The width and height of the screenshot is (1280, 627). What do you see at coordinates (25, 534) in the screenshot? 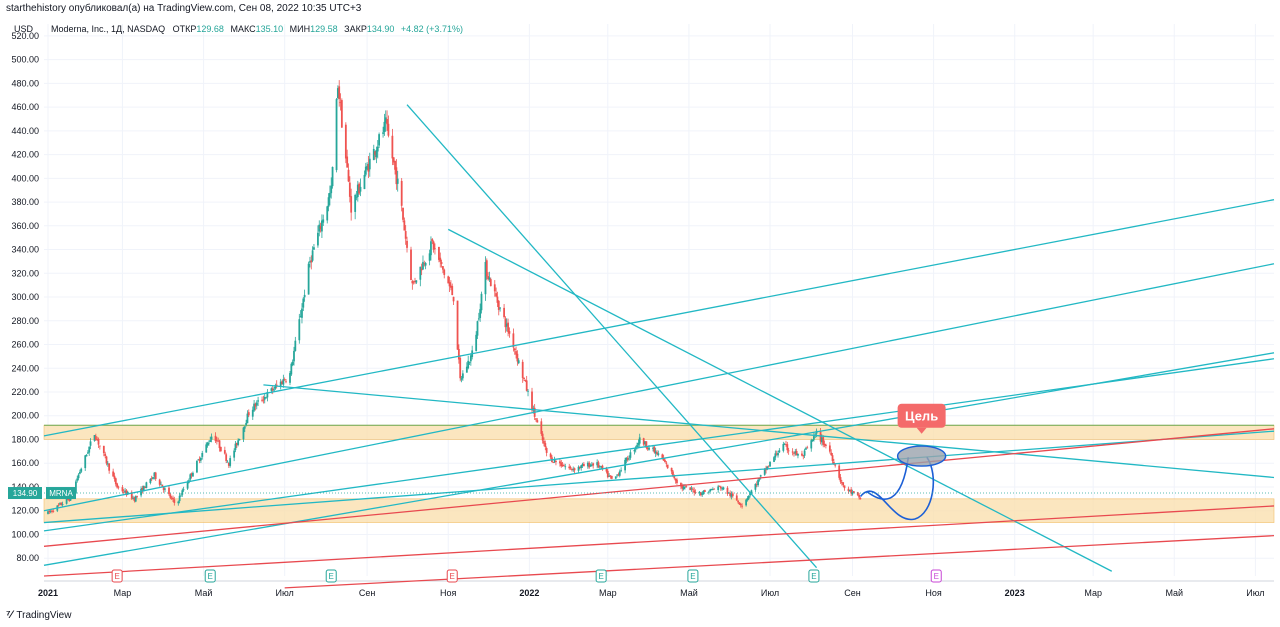
I see `y-tick-label: 100.00` at bounding box center [25, 534].